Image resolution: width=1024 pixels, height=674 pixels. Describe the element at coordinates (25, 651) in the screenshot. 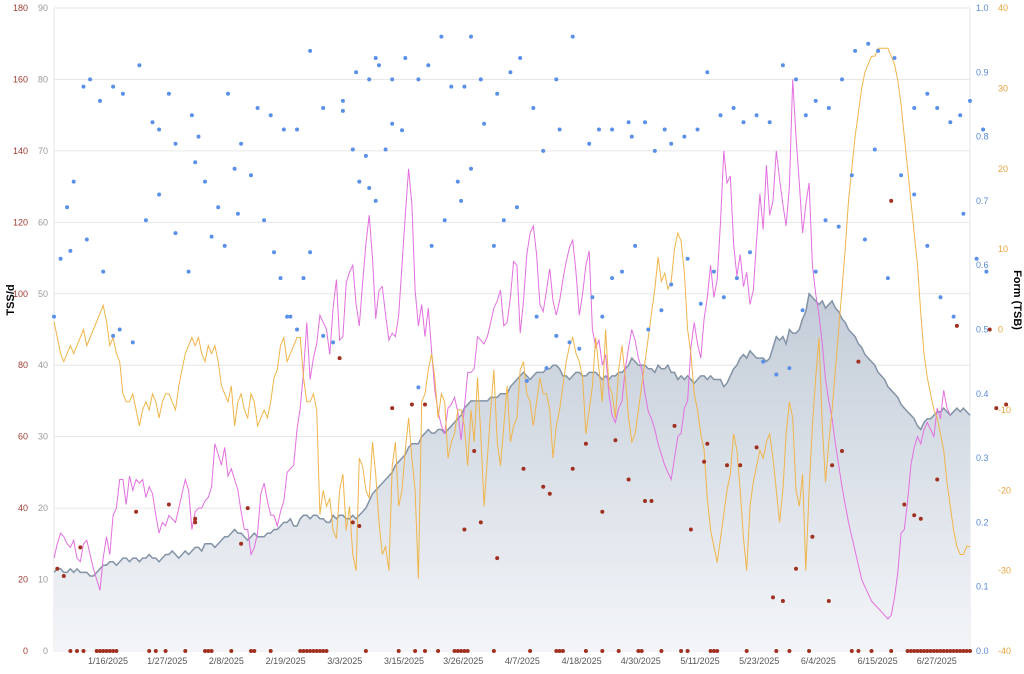

I see `left-outer-tick-label: 0` at that location.